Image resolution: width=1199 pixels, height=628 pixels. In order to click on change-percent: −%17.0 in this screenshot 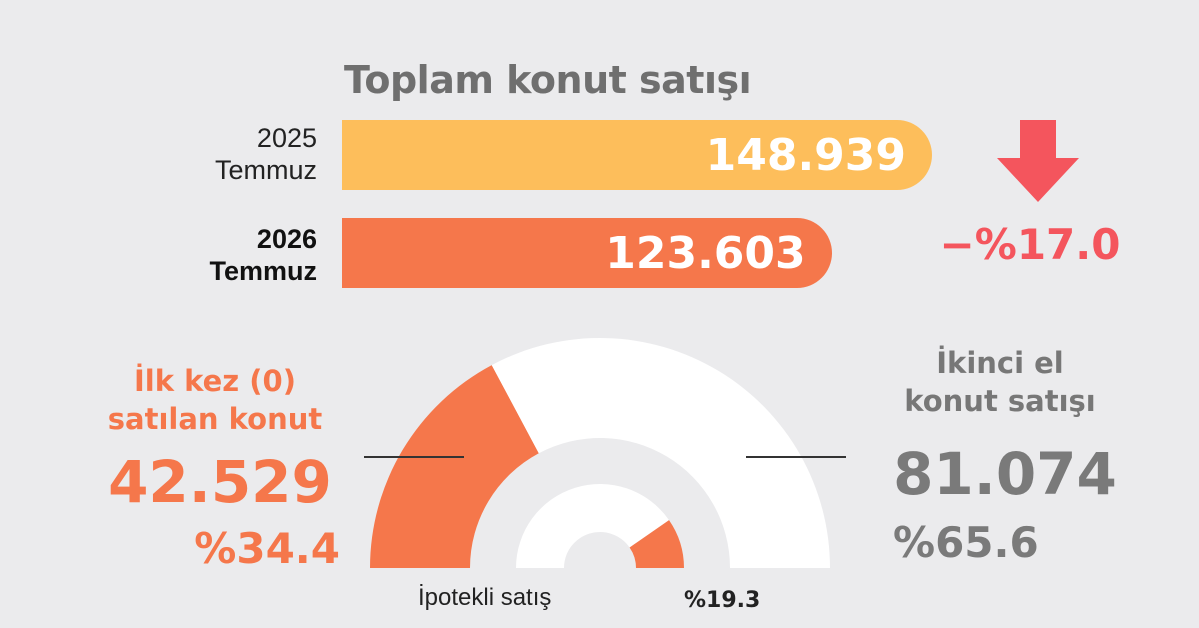, I will do `click(1030, 244)`.